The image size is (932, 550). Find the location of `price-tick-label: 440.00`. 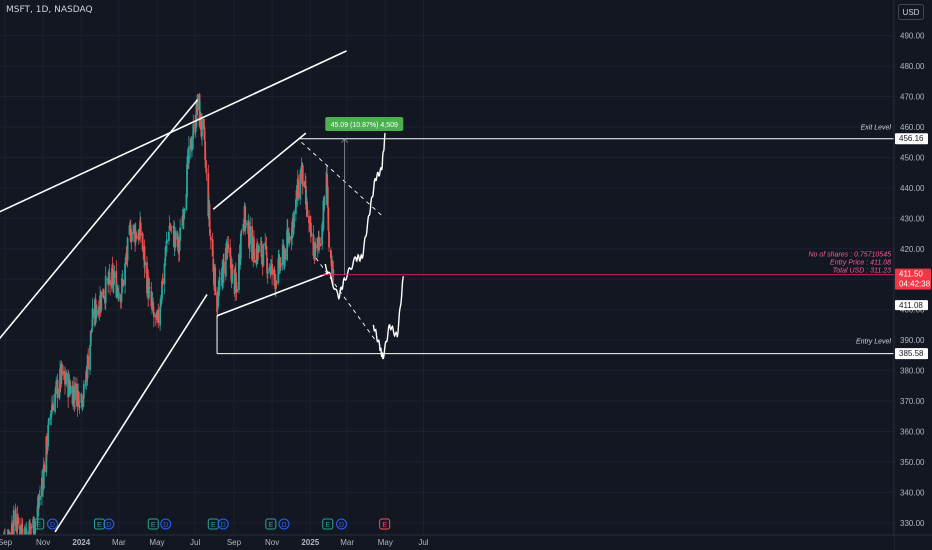

price-tick-label: 440.00 is located at coordinates (912, 188).